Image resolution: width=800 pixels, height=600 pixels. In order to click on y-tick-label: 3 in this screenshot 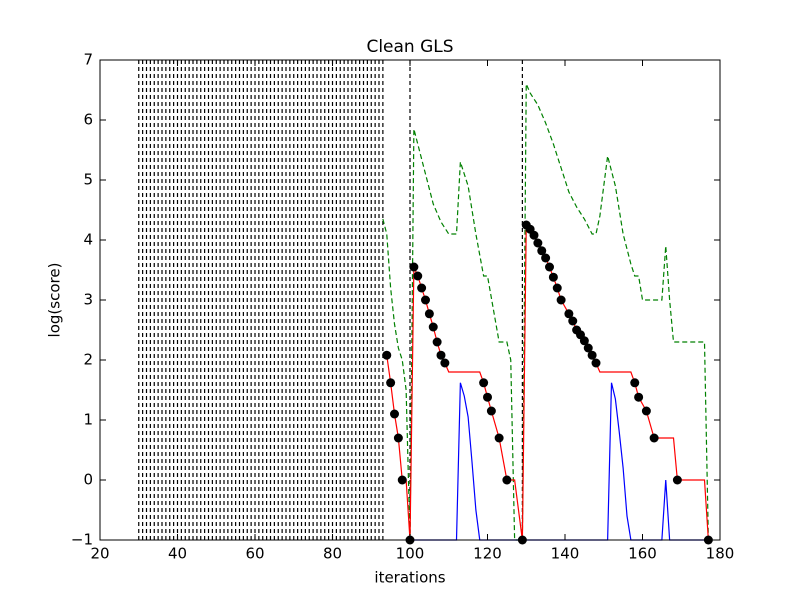, I will do `click(88, 300)`.